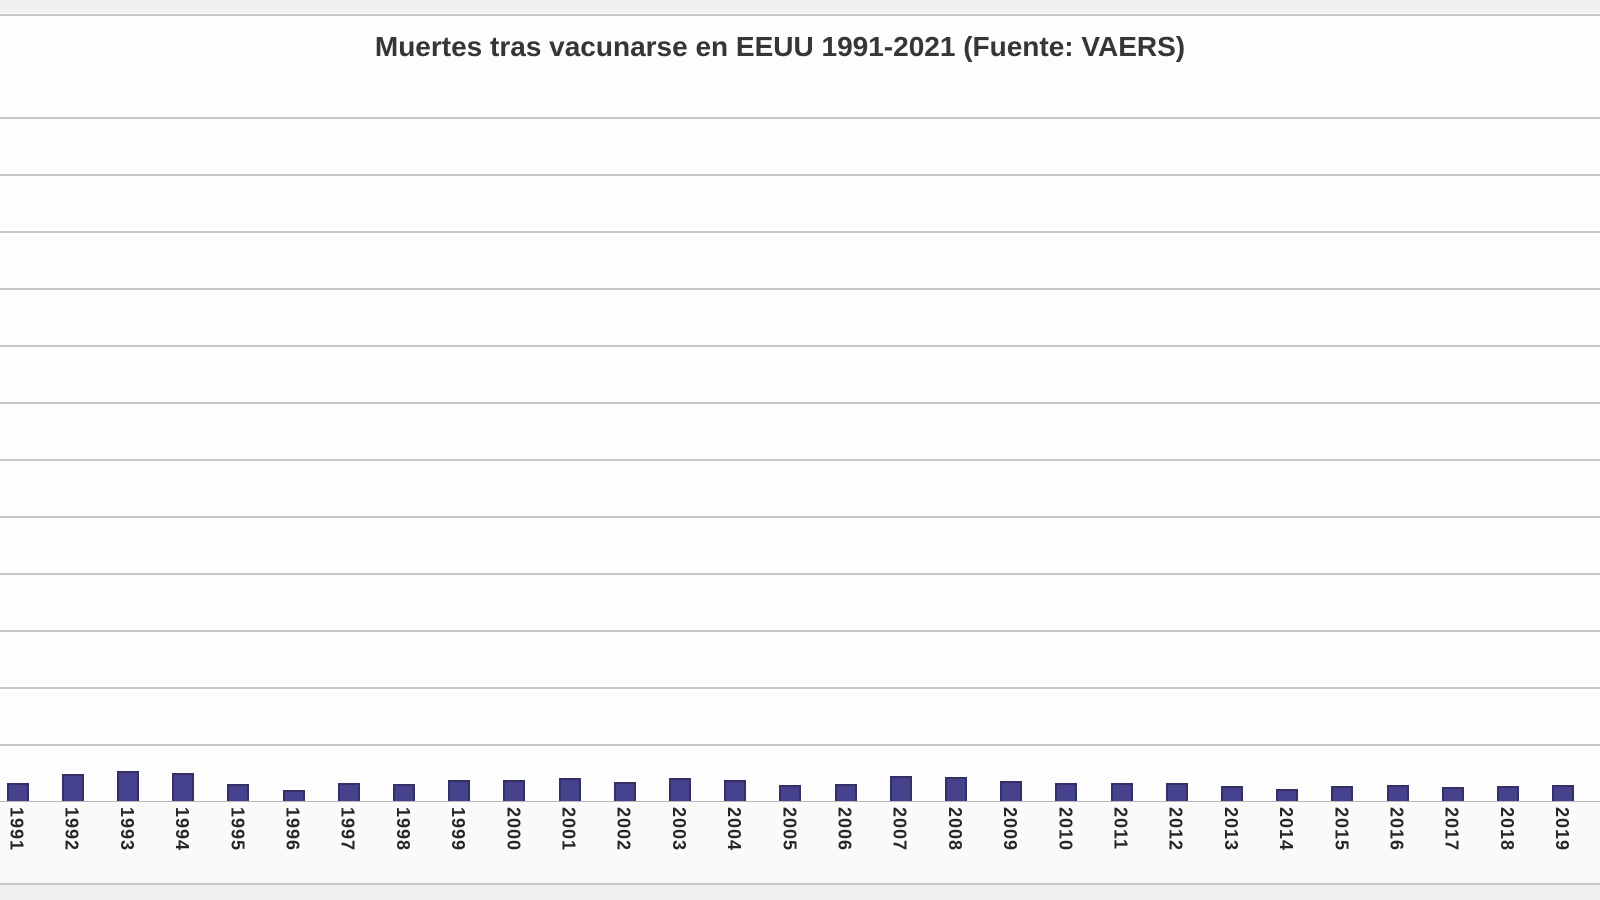  Describe the element at coordinates (292, 829) in the screenshot. I see `x-tick-label-1996: 1996` at that location.